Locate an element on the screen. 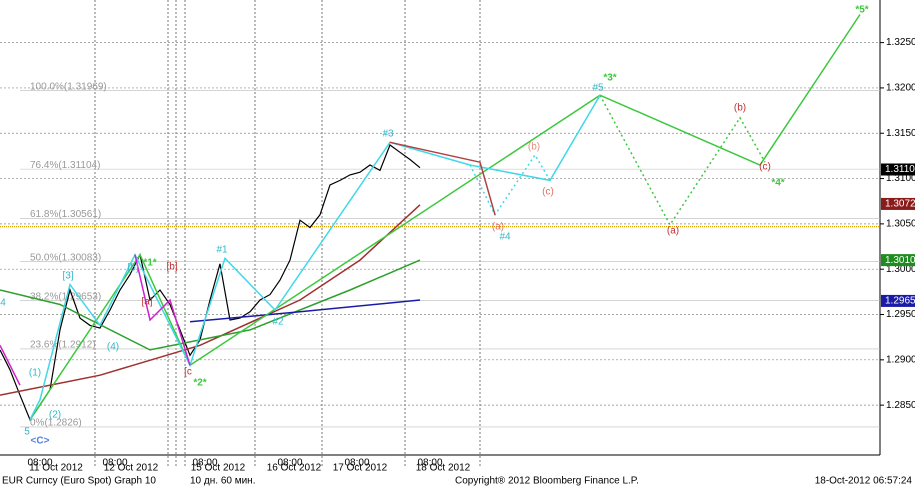 This screenshot has height=487, width=915. x-date-label: 12 Oct 2012 is located at coordinates (131, 468).